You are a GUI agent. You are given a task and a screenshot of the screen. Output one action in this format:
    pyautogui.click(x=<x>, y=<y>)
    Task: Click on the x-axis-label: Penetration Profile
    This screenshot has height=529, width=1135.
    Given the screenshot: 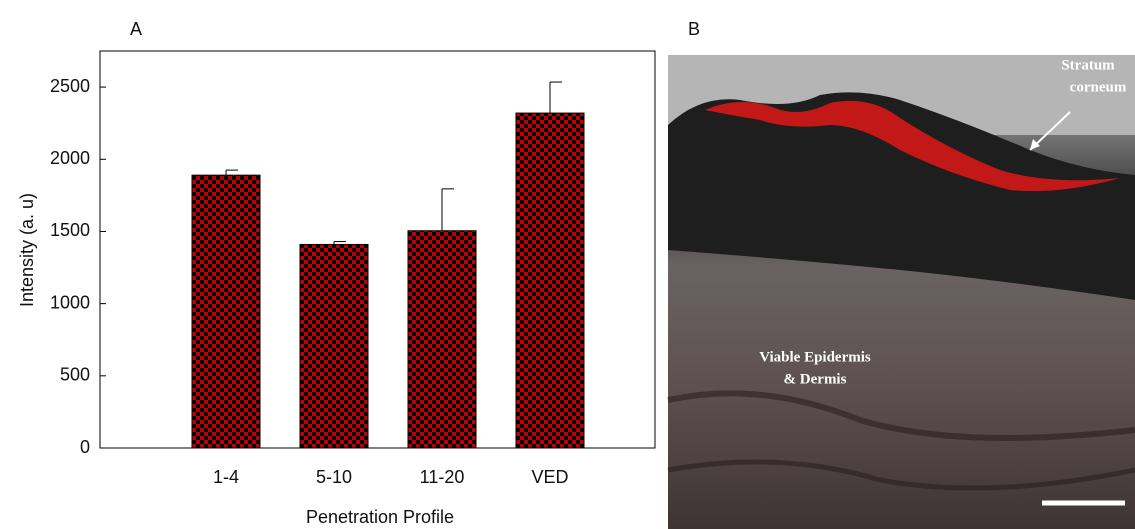 What is the action you would take?
    pyautogui.click(x=380, y=517)
    